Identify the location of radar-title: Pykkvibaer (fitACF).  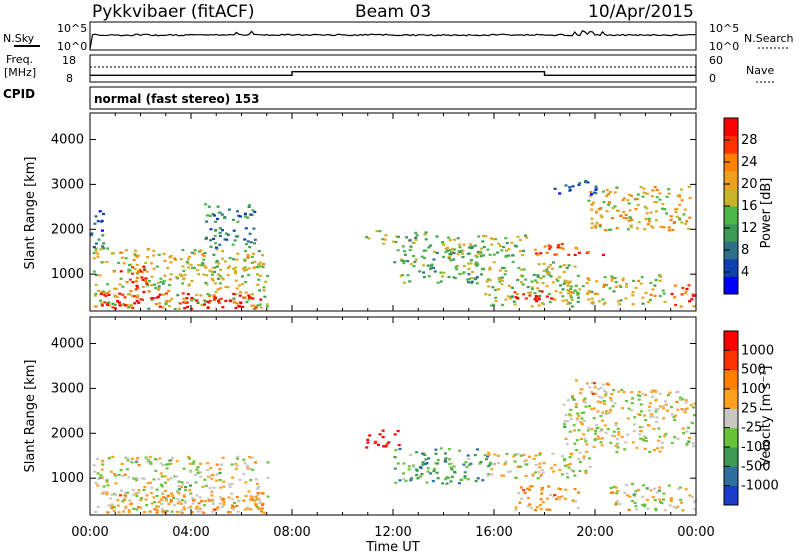
(173, 12).